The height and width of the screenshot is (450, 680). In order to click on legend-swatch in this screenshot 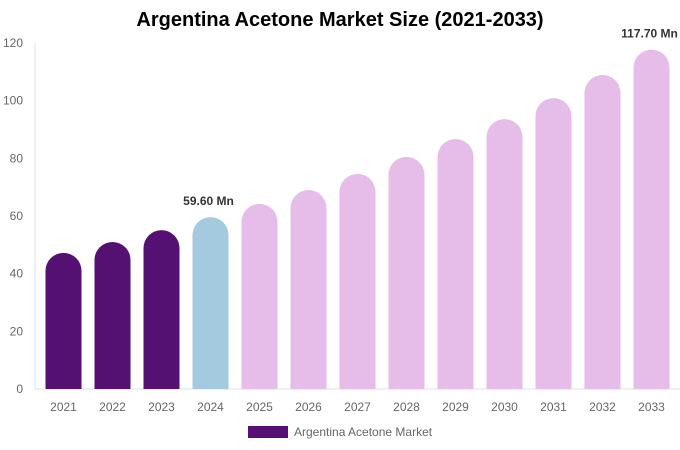, I will do `click(268, 432)`.